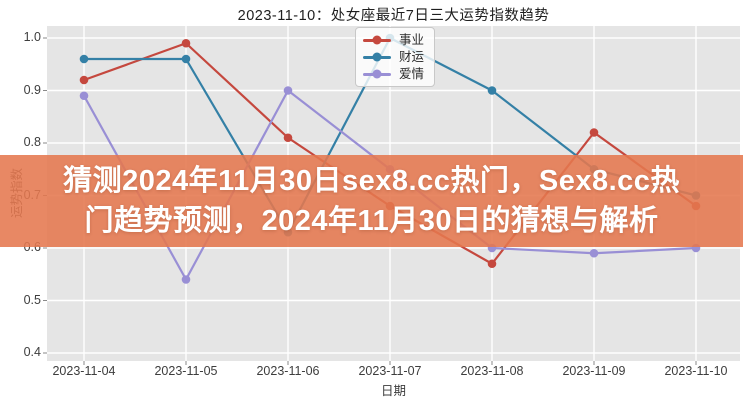  I want to click on legend-marker-love-icon, so click(377, 74).